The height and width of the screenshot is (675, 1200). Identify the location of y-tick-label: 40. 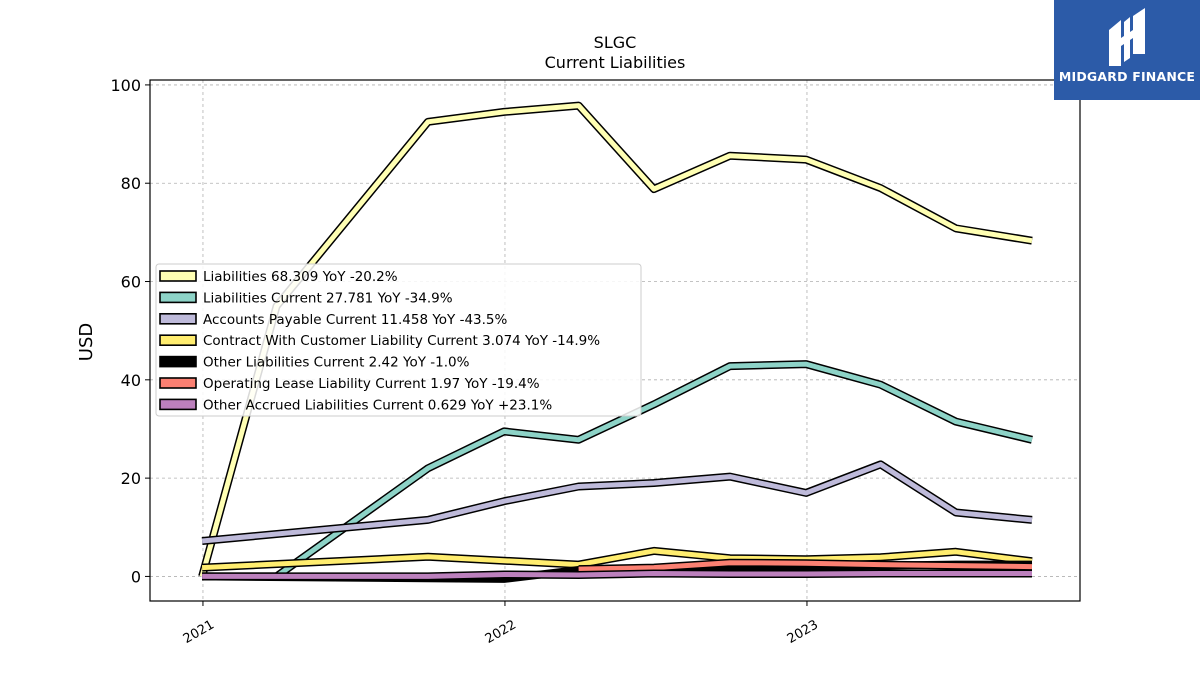
(131, 380).